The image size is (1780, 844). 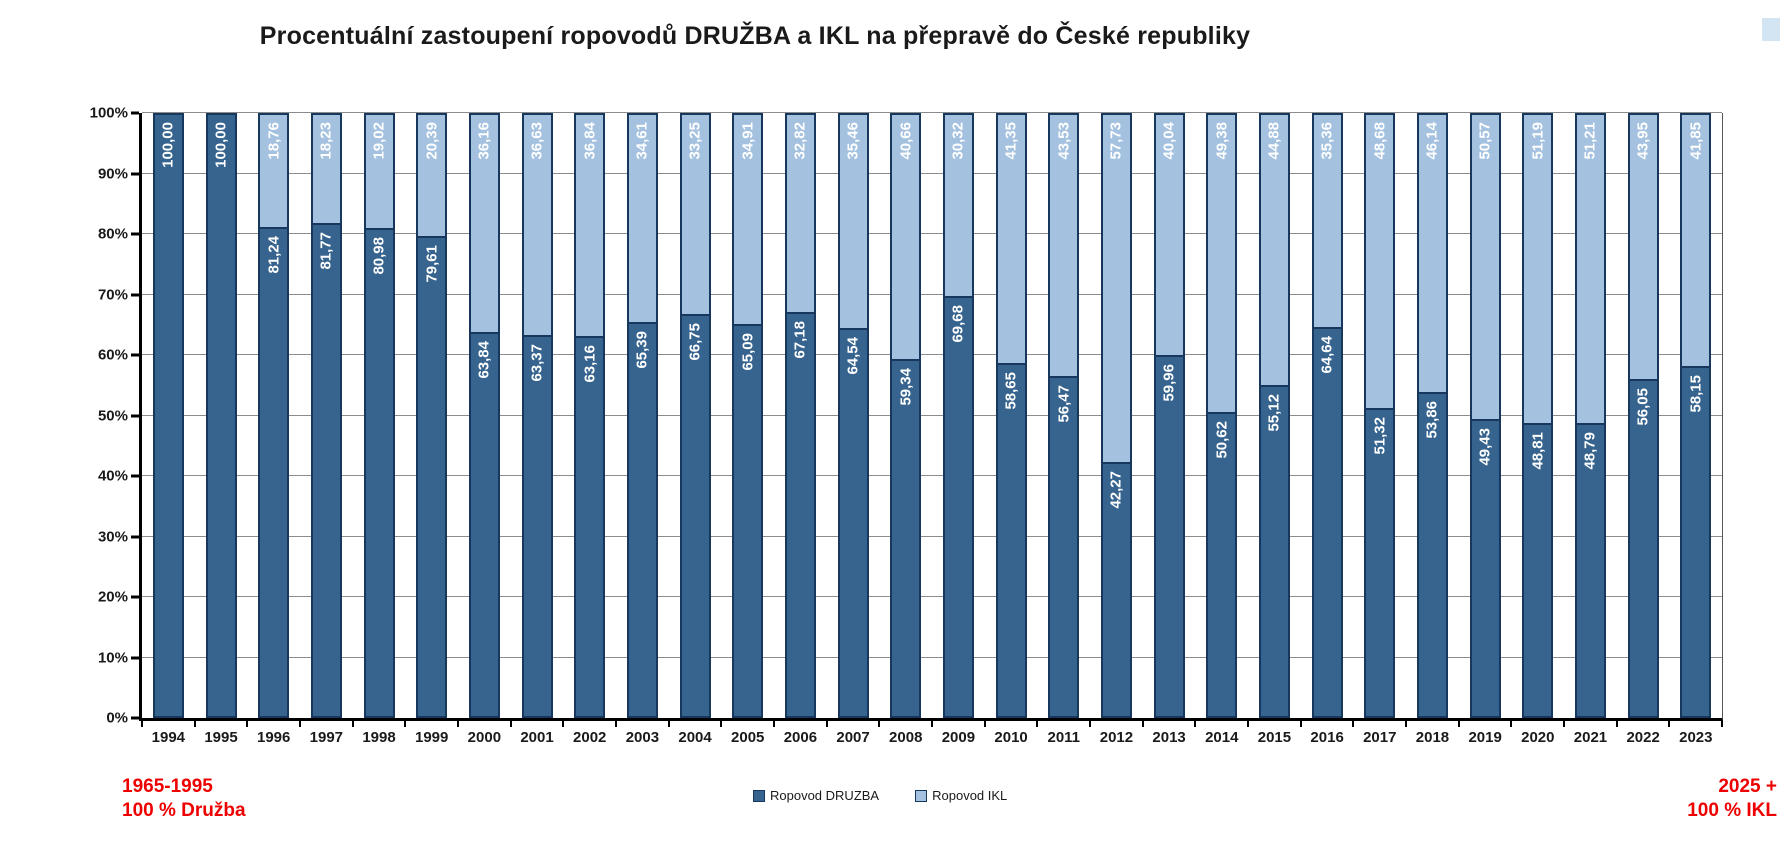 I want to click on value-label: 65,09, so click(x=748, y=352).